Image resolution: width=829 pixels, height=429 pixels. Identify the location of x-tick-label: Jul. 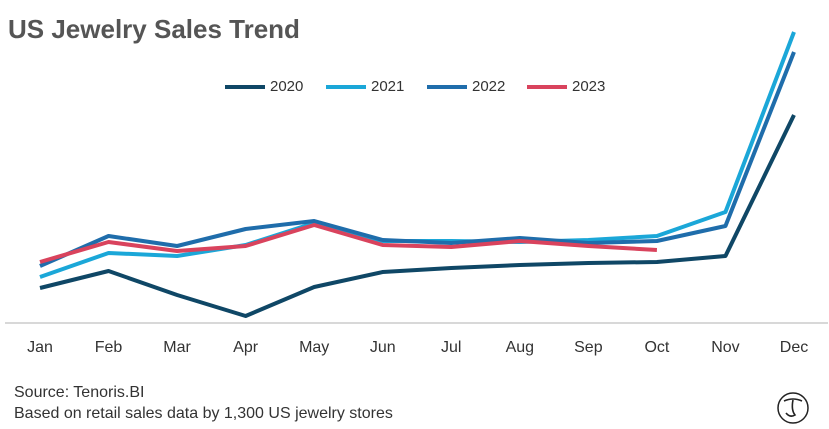
(451, 347).